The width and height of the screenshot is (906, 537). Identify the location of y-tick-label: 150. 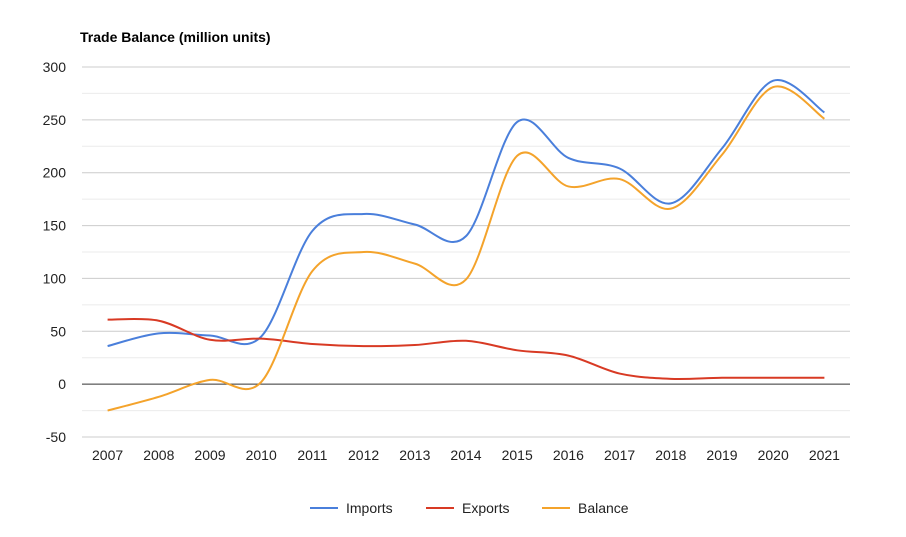
(55, 226).